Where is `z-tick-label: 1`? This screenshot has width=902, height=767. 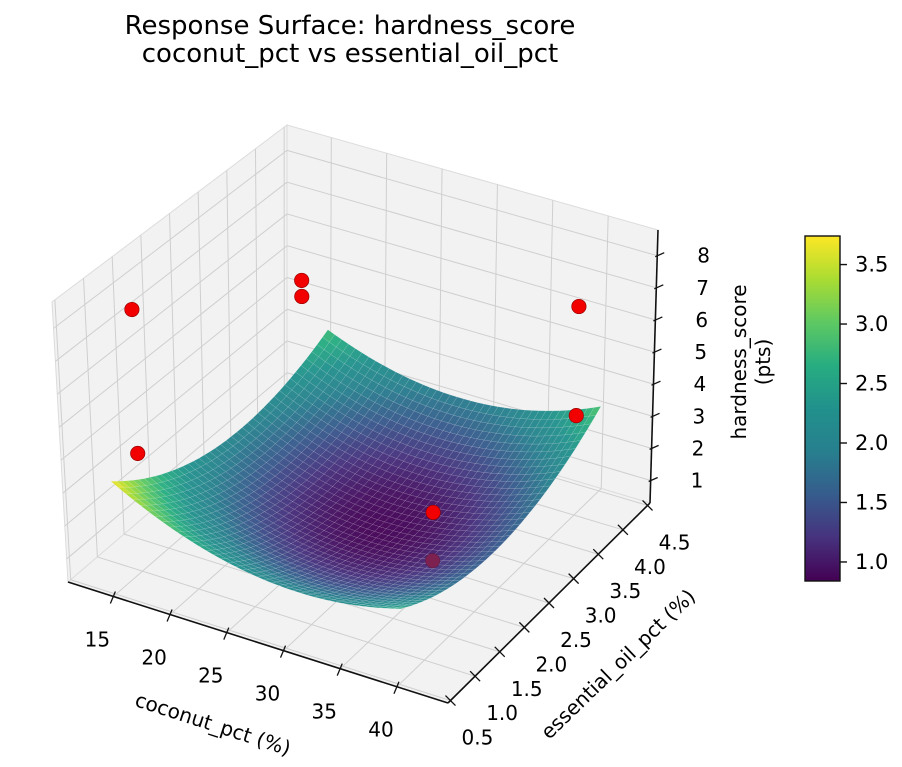 z-tick-label: 1 is located at coordinates (697, 481).